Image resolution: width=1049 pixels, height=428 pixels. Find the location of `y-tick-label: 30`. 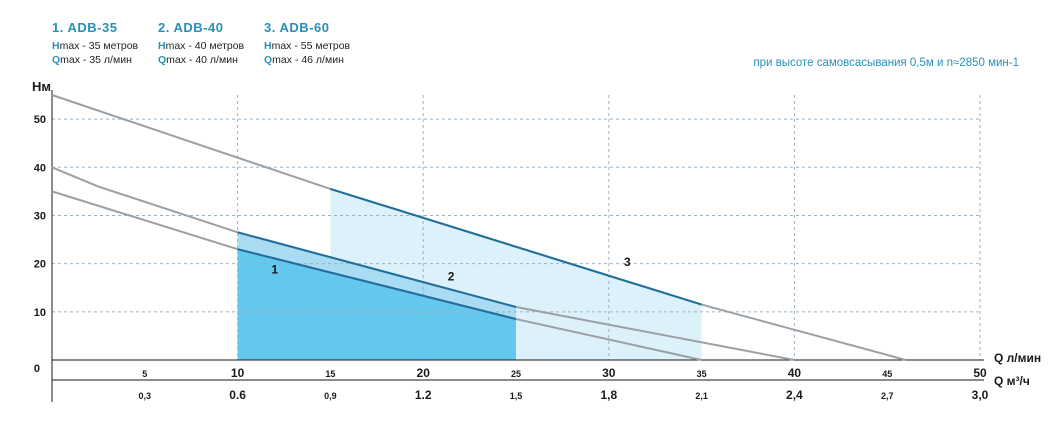

y-tick-label: 30 is located at coordinates (40, 216).